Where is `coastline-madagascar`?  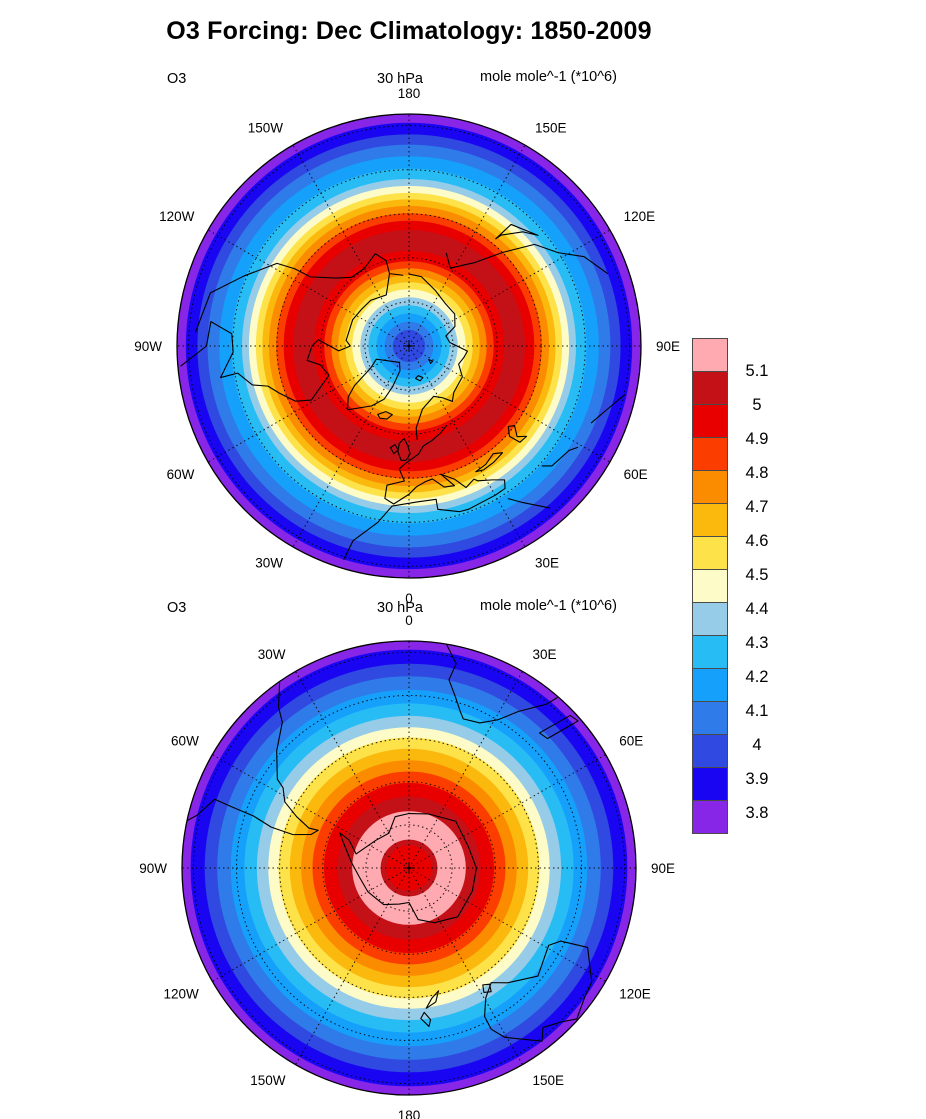 coastline-madagascar is located at coordinates (559, 726).